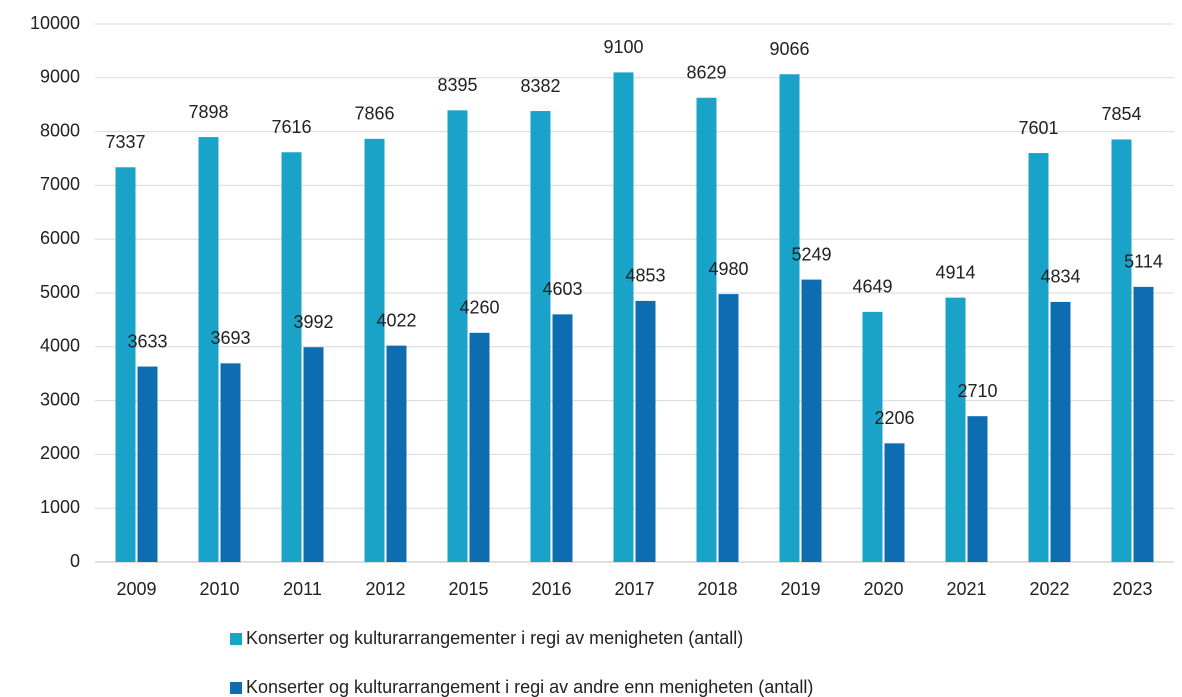 The width and height of the screenshot is (1182, 697). What do you see at coordinates (966, 589) in the screenshot?
I see `x-tick-label: 2021` at bounding box center [966, 589].